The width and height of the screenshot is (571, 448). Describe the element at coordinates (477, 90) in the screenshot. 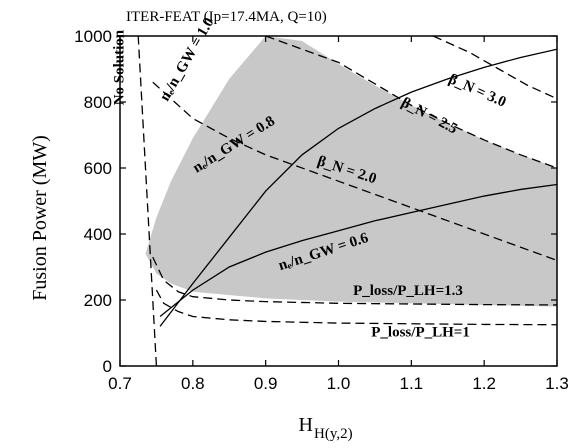

I see `curve-annotation: β_N = 3.0` at that location.